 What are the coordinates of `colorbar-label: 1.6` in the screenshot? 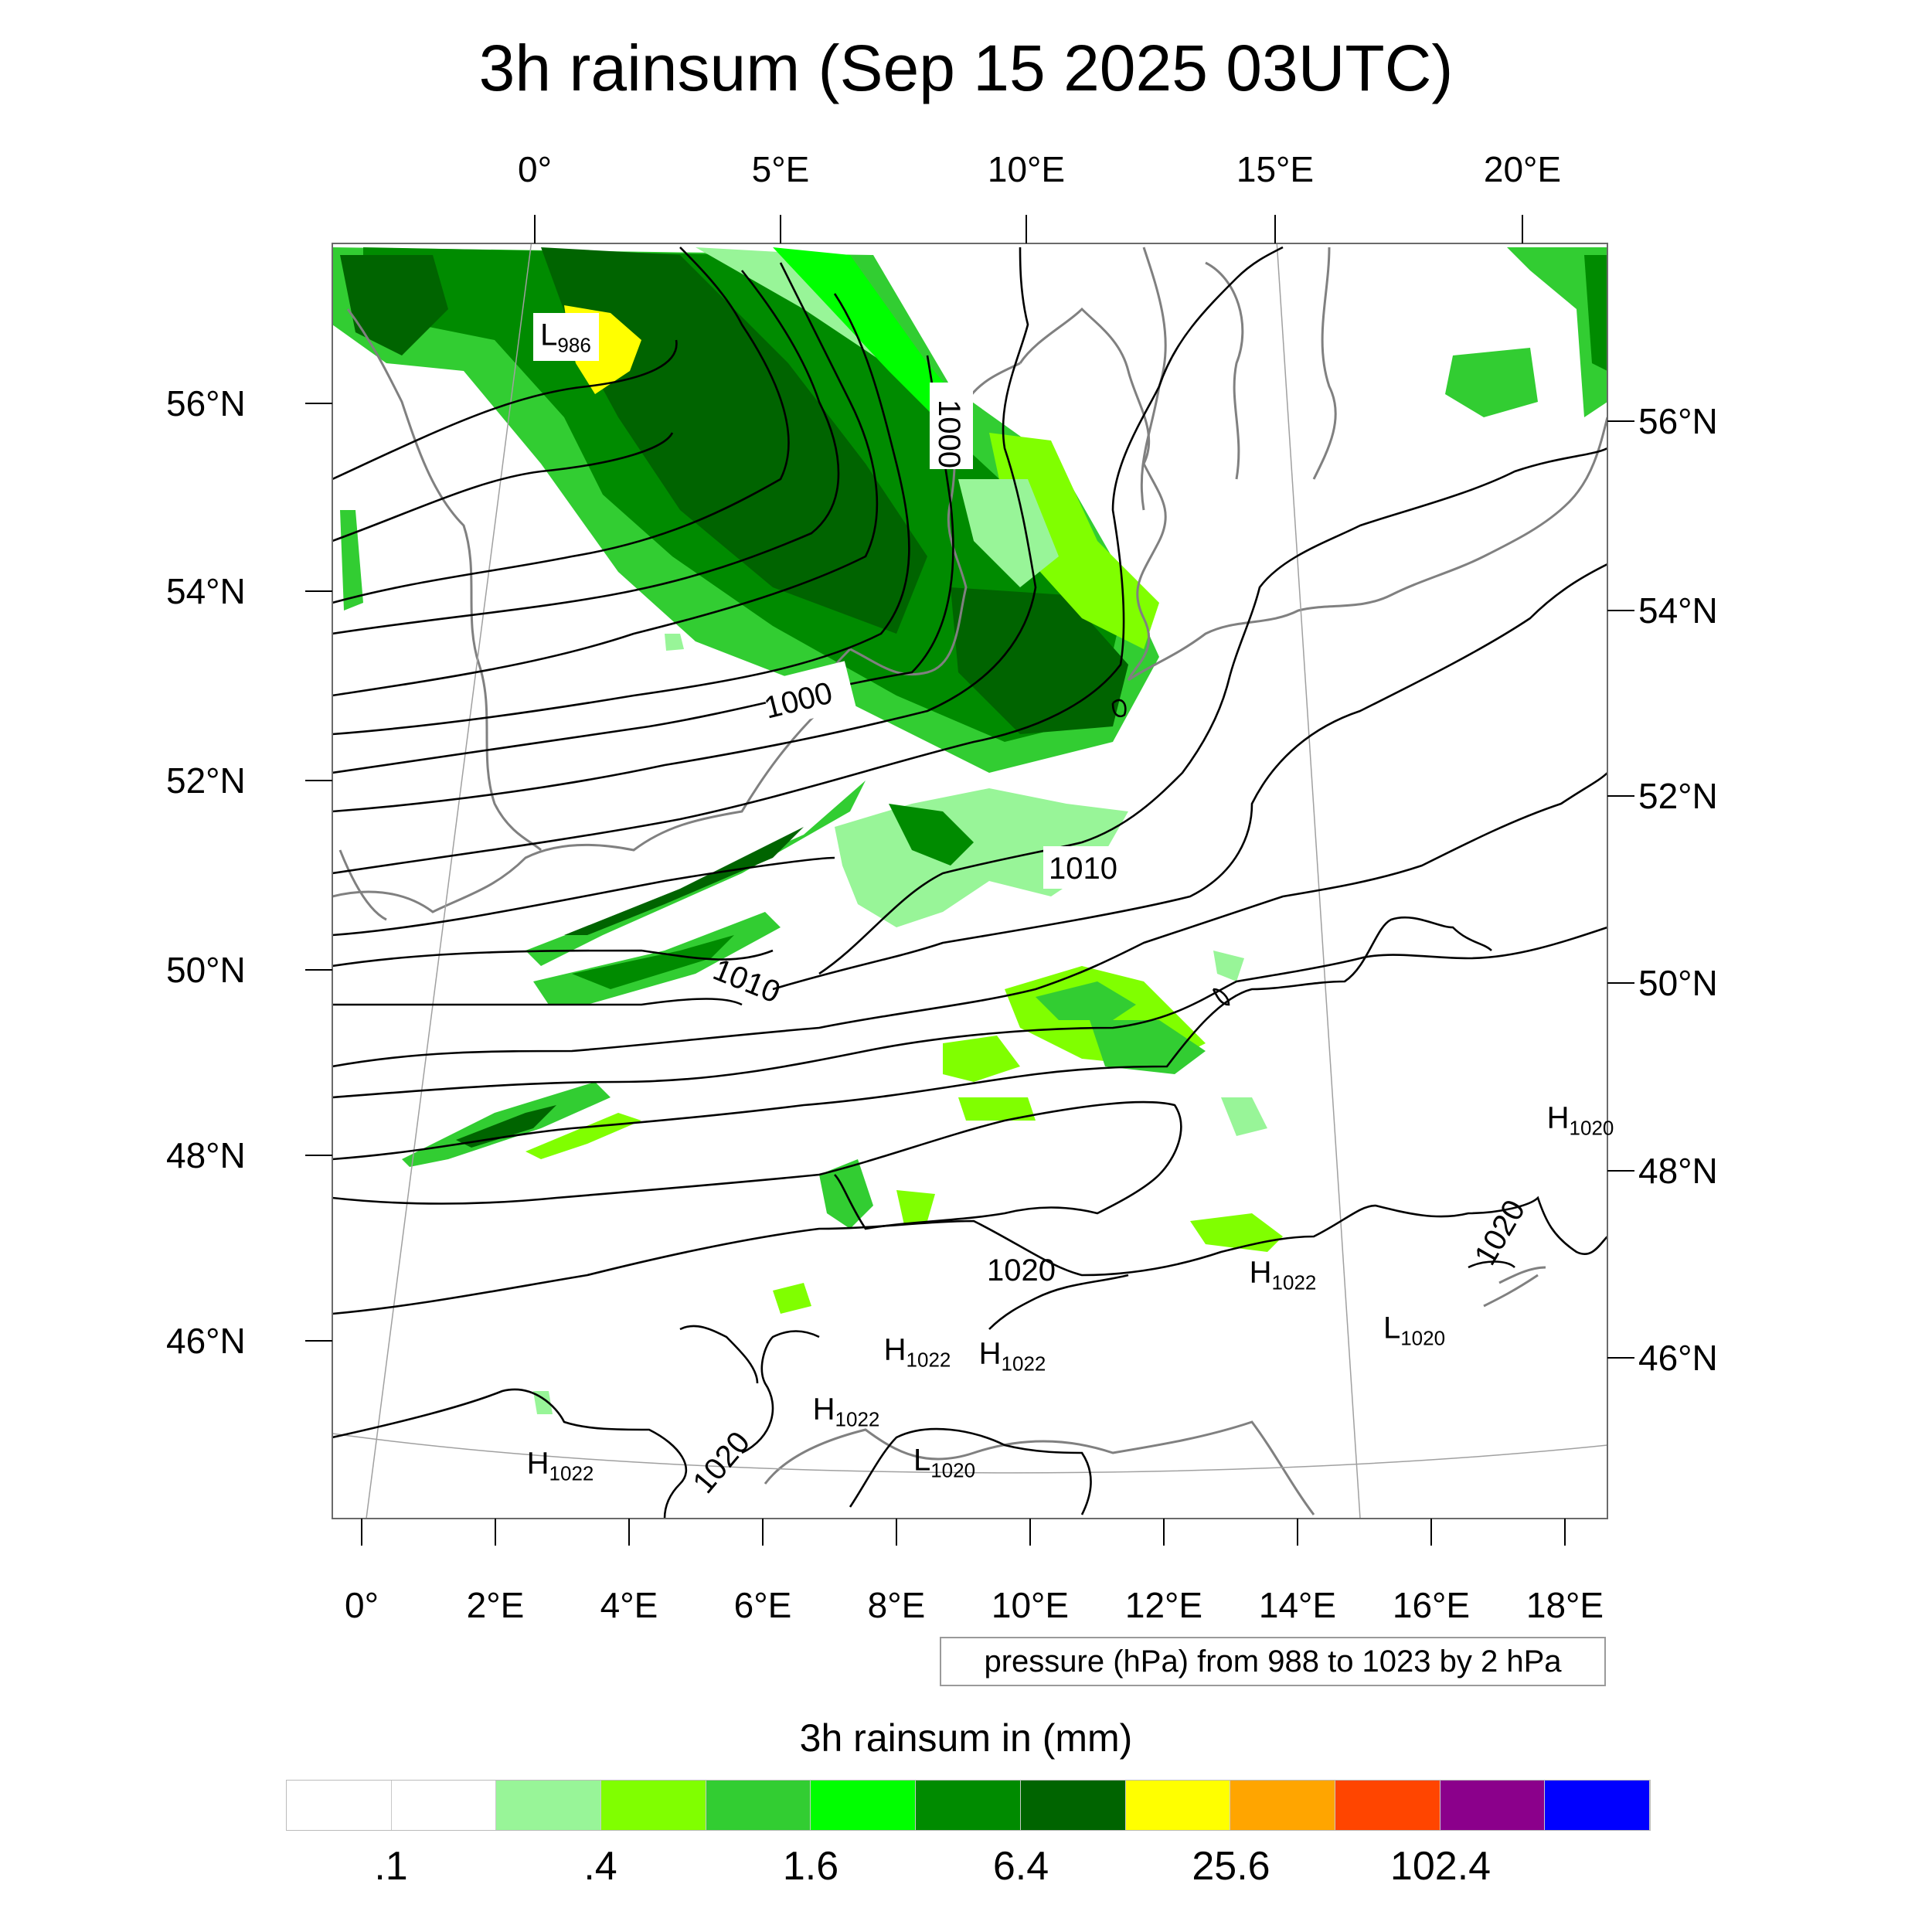 It's located at (811, 1867).